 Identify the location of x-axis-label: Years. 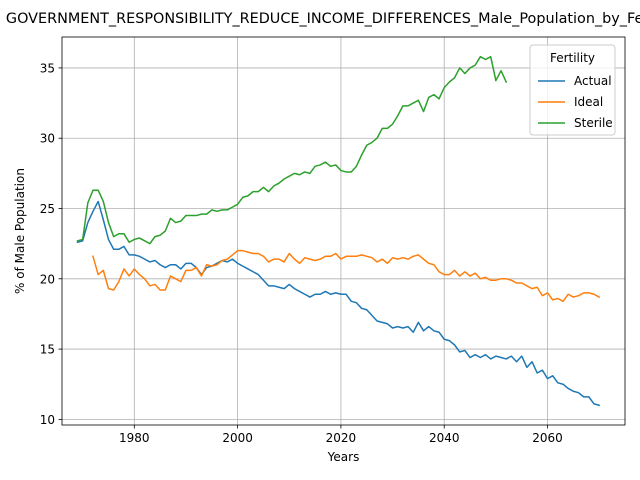
(343, 457).